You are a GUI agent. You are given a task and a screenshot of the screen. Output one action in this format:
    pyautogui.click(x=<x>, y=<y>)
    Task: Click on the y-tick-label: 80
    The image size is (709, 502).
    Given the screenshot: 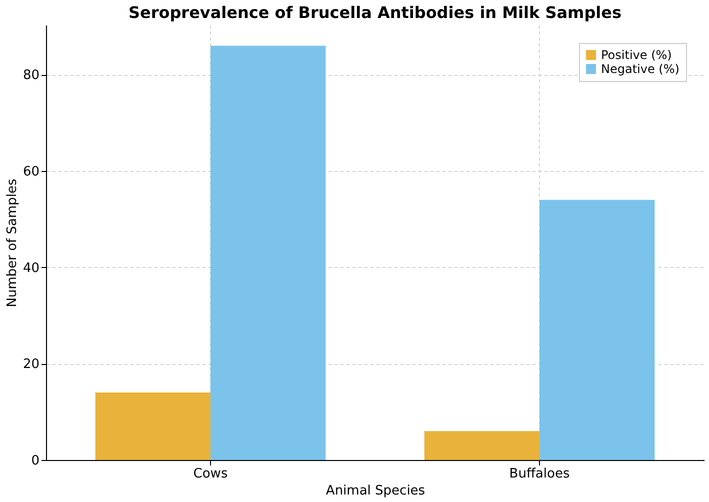 What is the action you would take?
    pyautogui.click(x=31, y=76)
    